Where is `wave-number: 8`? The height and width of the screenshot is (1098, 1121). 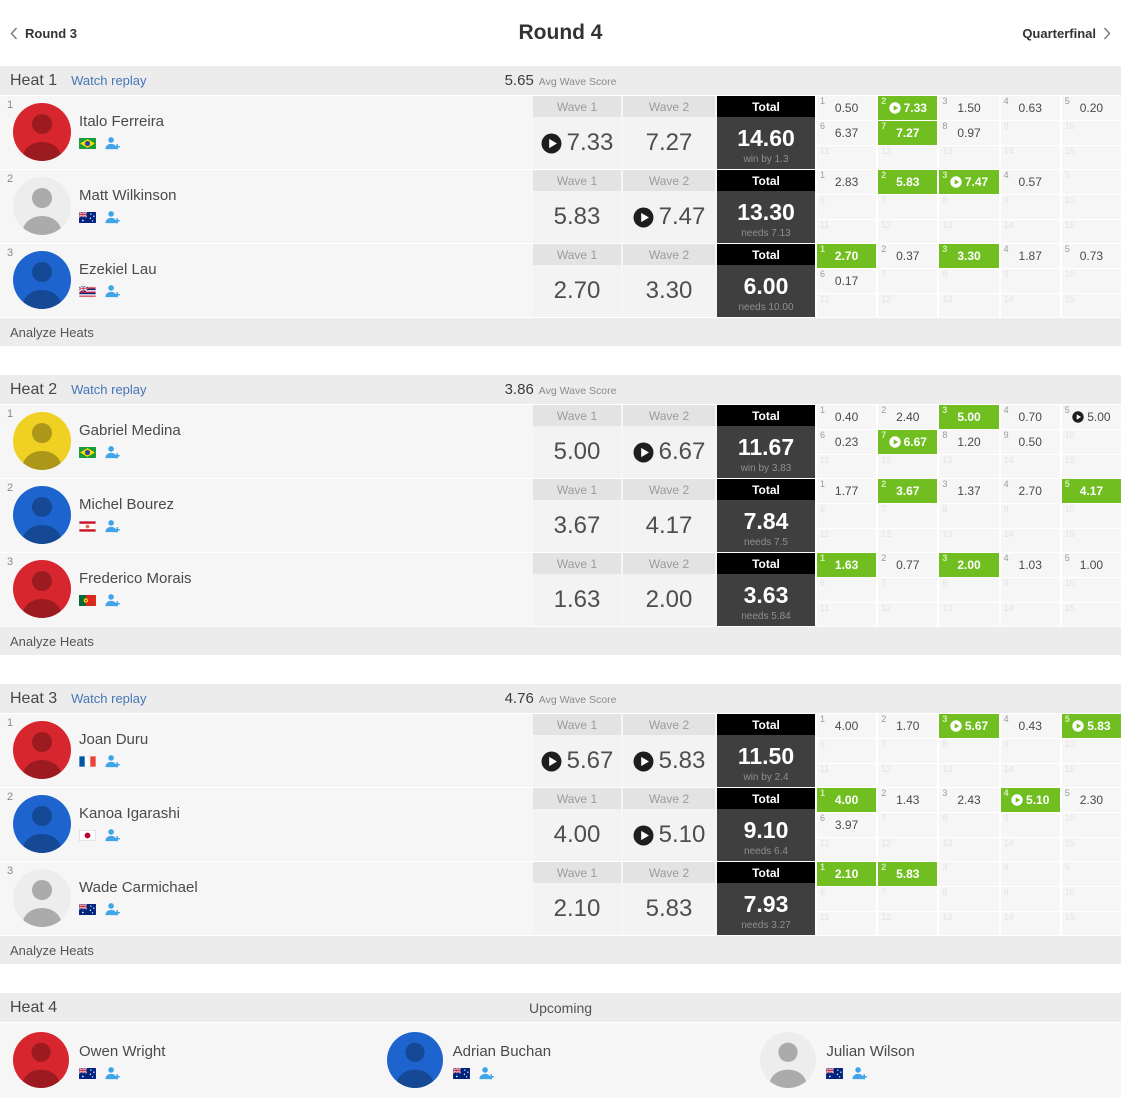
wave-number: 8 is located at coordinates (945, 126).